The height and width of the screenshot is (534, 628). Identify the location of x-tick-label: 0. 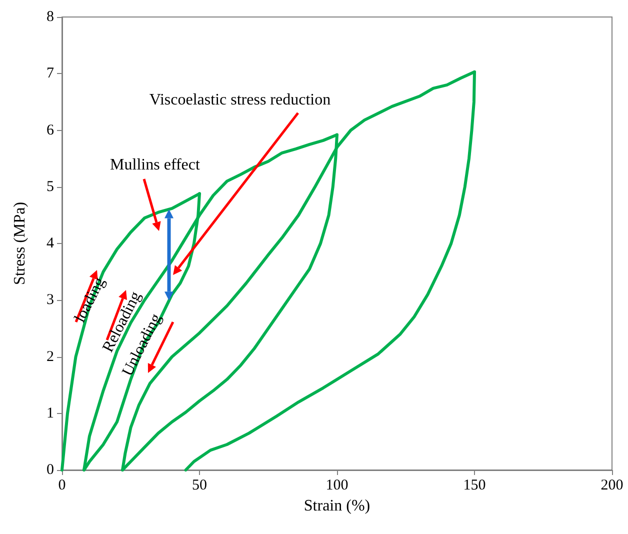
(62, 486).